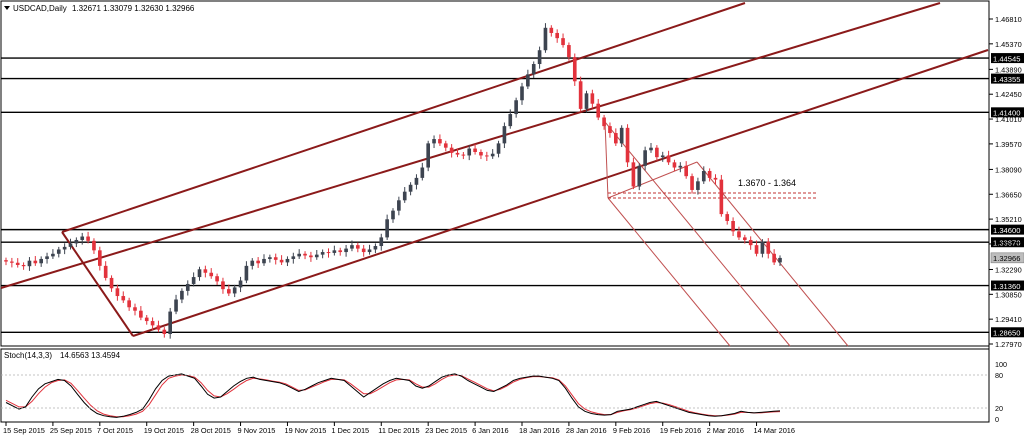  Describe the element at coordinates (997, 419) in the screenshot. I see `stoch-level-label-3: 0` at that location.